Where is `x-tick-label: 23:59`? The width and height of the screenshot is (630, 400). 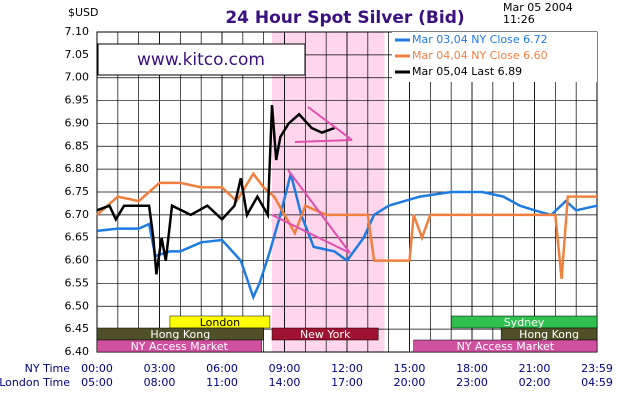 x-tick-label: 23:59 is located at coordinates (597, 368).